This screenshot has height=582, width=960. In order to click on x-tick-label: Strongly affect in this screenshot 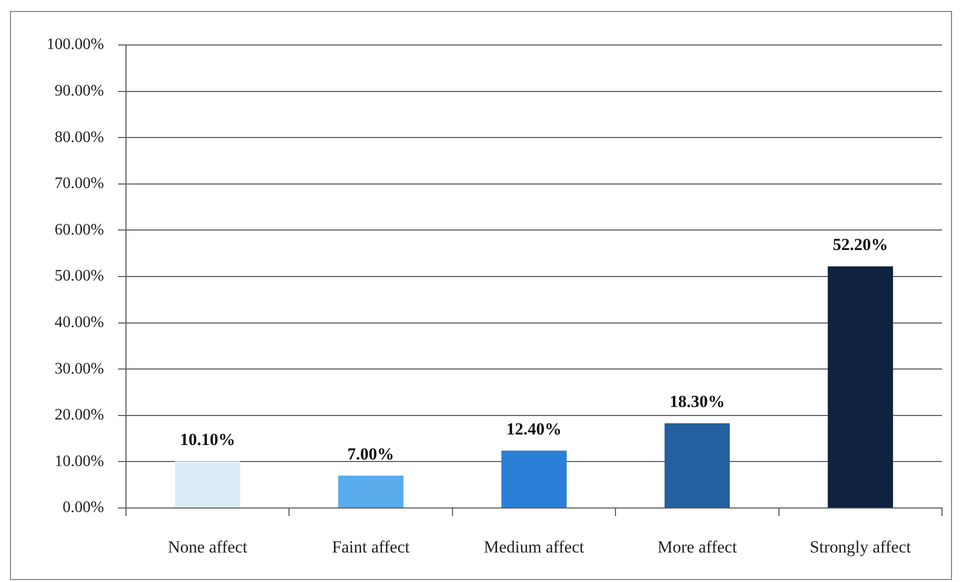, I will do `click(861, 547)`.